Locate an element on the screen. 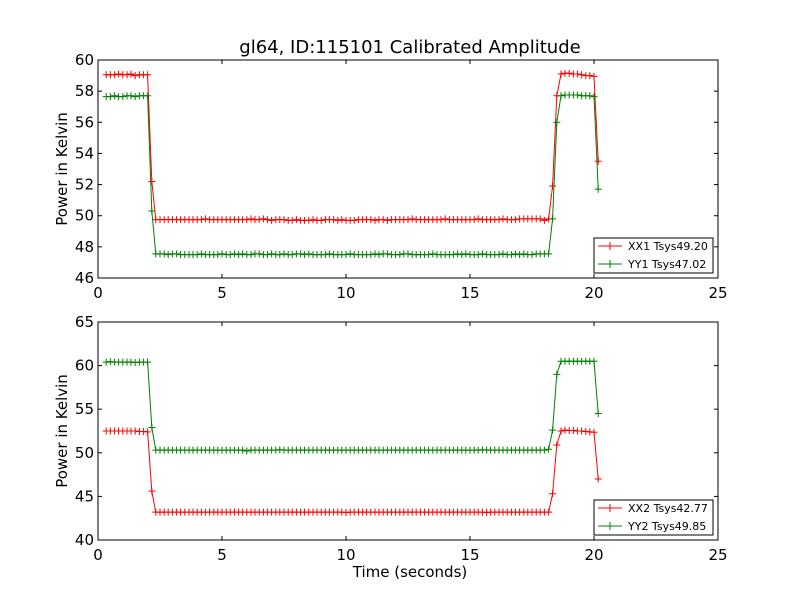  series-xx2 is located at coordinates (352, 472).